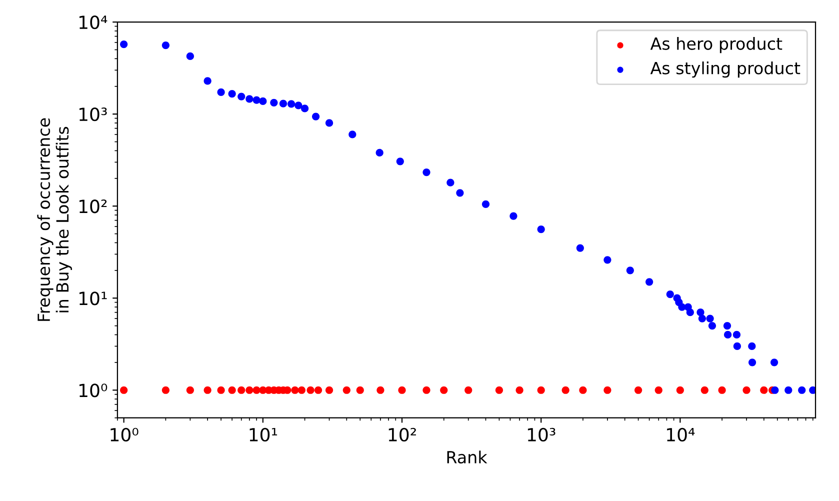 This screenshot has height=501, width=839. Describe the element at coordinates (93, 299) in the screenshot. I see `y-tick-label: 10¹` at that location.